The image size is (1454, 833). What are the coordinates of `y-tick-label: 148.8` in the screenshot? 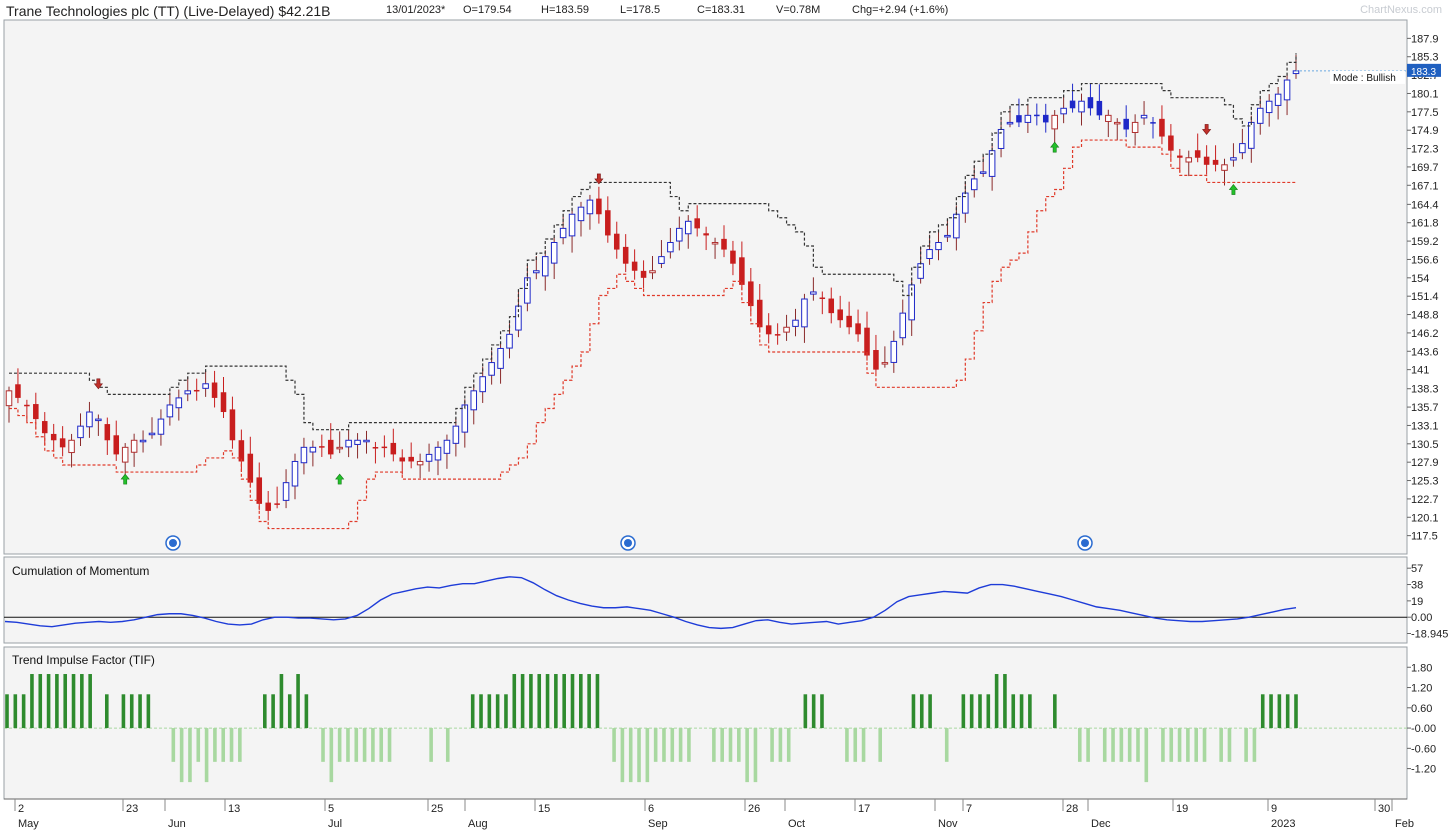 It's located at (1425, 316).